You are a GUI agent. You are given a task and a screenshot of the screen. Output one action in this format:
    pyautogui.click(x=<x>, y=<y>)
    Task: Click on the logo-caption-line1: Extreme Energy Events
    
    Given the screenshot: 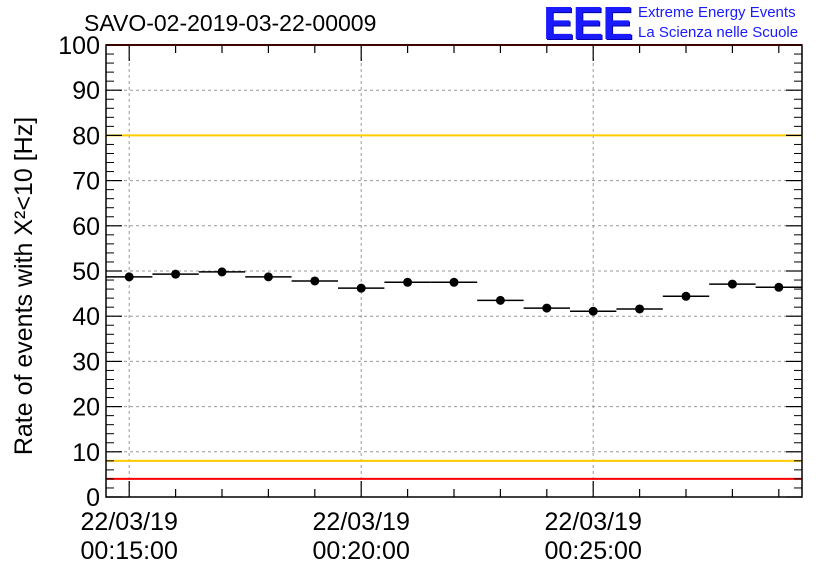 What is the action you would take?
    pyautogui.click(x=717, y=12)
    